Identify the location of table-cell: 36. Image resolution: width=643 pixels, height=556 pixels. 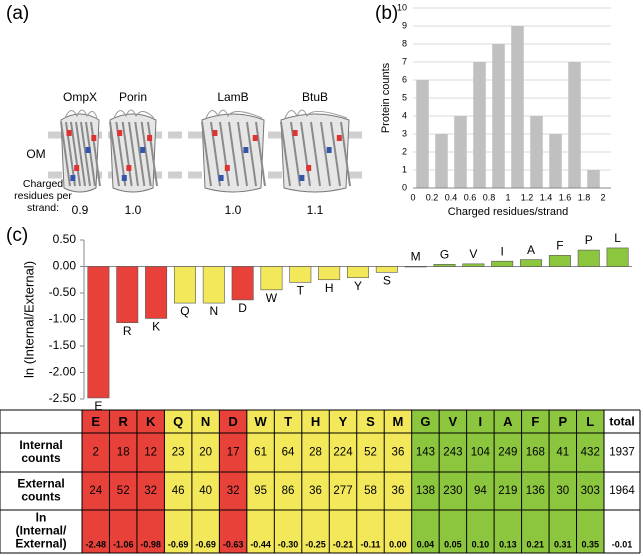
(398, 491).